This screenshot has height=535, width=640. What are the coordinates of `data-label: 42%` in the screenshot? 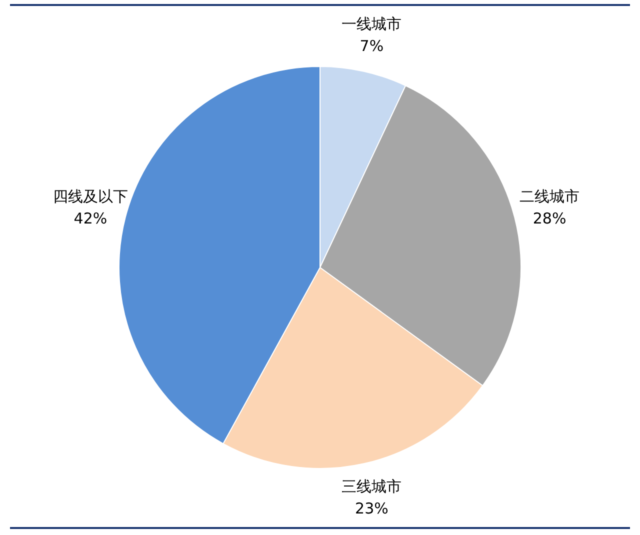 It's located at (91, 218).